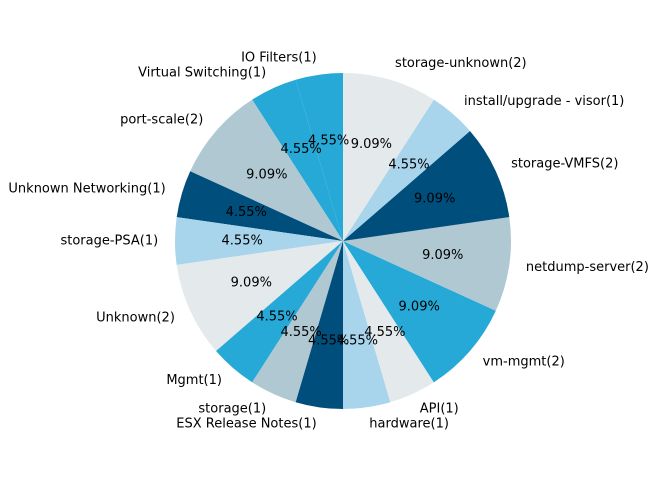 The height and width of the screenshot is (480, 670). Describe the element at coordinates (279, 58) in the screenshot. I see `slice-category-label: IO Filters(1)` at that location.